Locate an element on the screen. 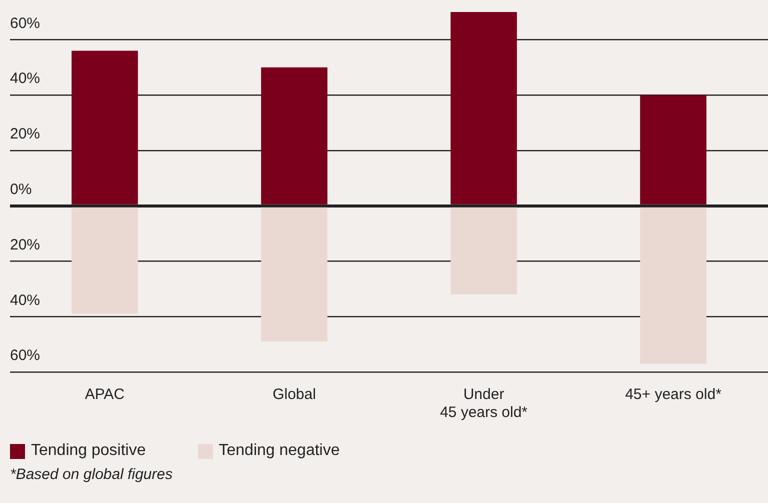 This screenshot has width=768, height=503. legend-label: Tending positive is located at coordinates (88, 451).